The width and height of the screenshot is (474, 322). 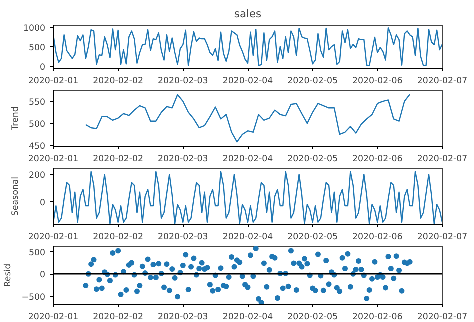 I want to click on y-tick-label: 550, so click(x=37, y=103).